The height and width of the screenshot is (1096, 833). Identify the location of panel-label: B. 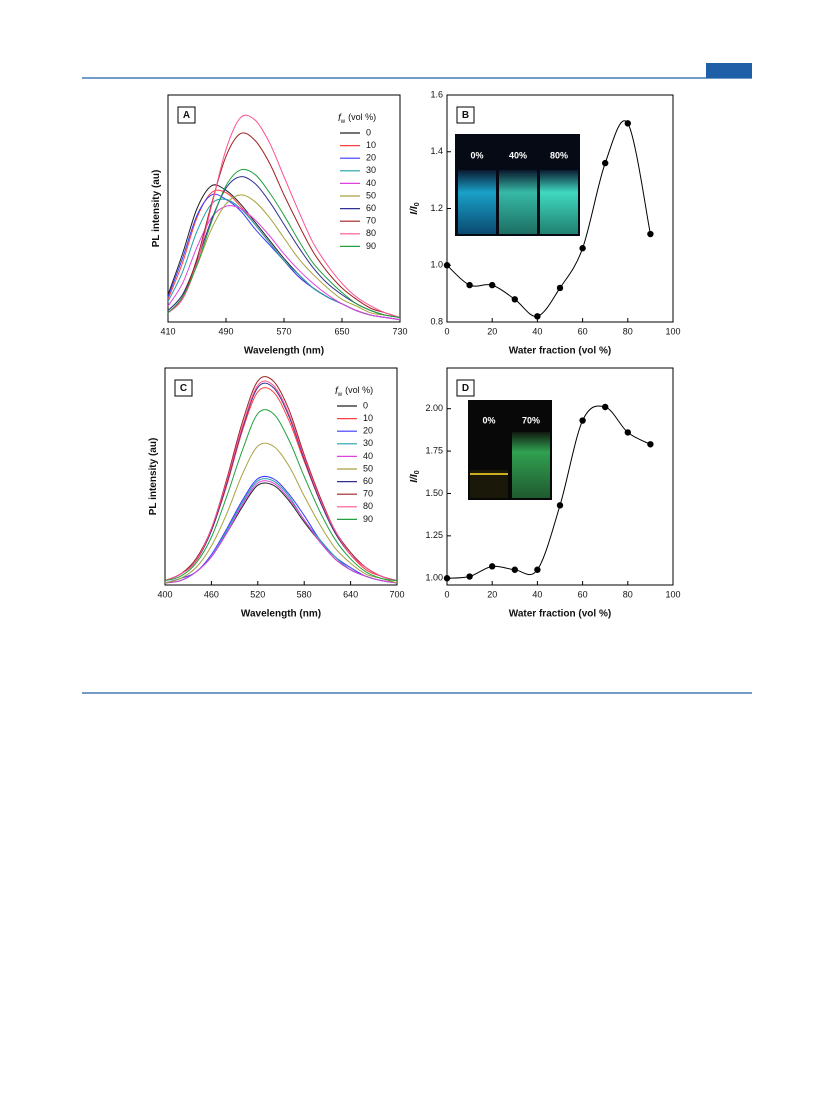
(465, 115).